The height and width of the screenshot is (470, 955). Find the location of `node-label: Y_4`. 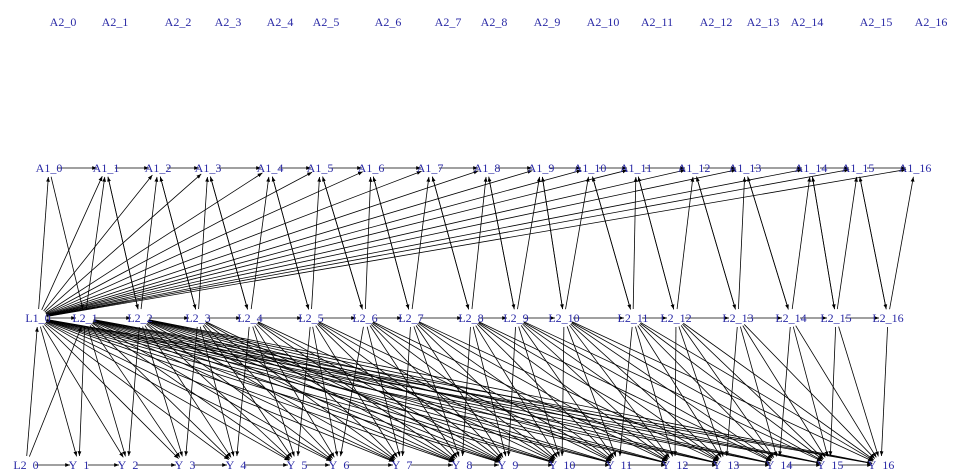

node-label: Y_4 is located at coordinates (236, 464).